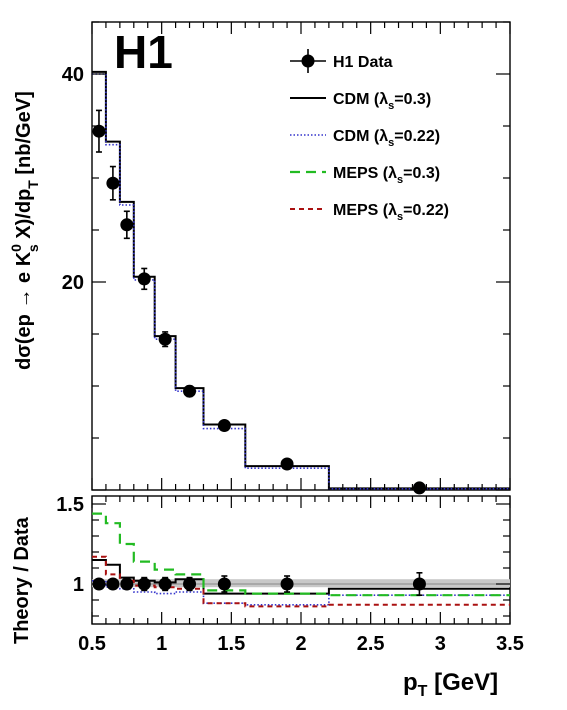 Image resolution: width=567 pixels, height=710 pixels. I want to click on ratio-panel, so click(301, 560).